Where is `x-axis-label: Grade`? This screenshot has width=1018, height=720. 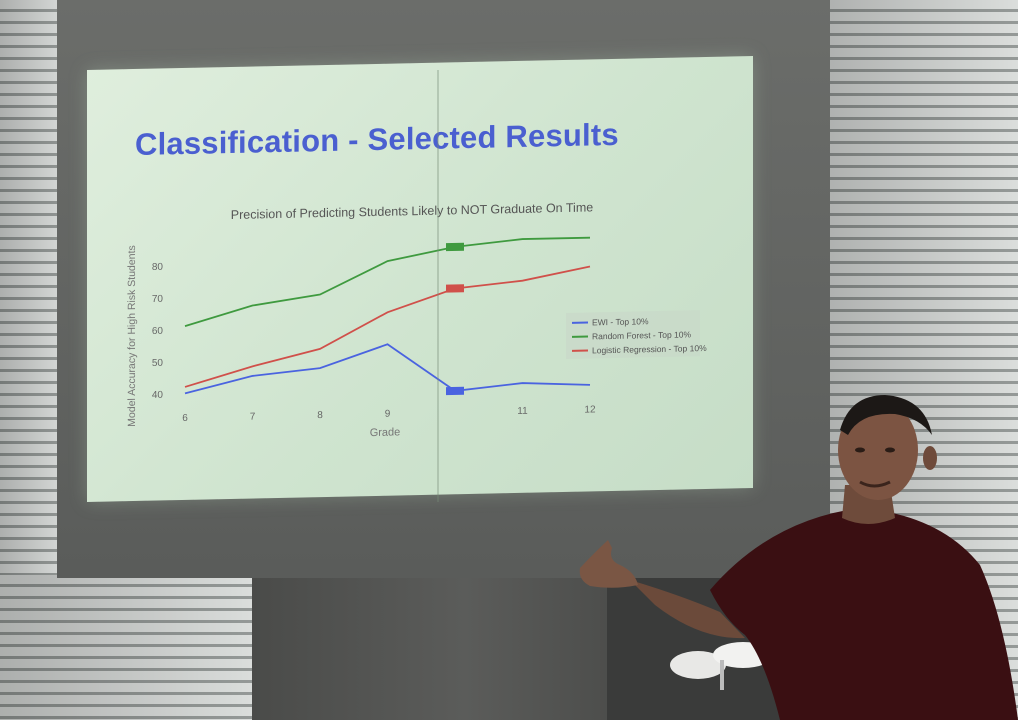
x-axis-label: Grade is located at coordinates (385, 432).